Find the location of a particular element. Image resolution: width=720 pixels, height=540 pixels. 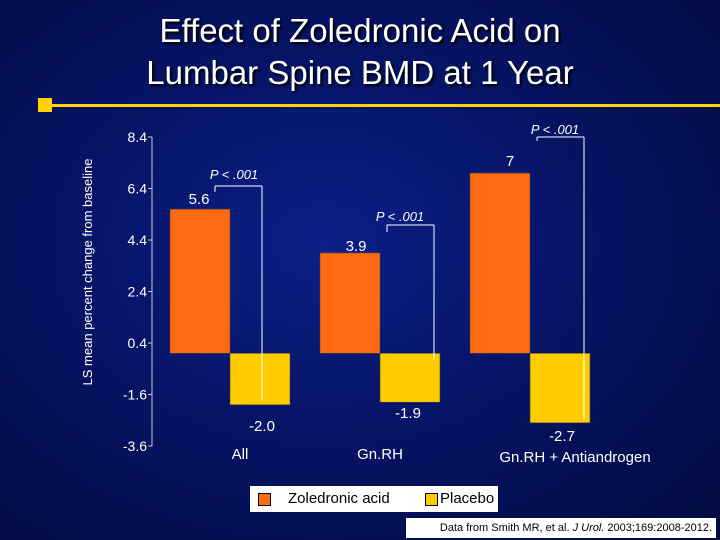

bar-value-label: -2.7 is located at coordinates (562, 436).